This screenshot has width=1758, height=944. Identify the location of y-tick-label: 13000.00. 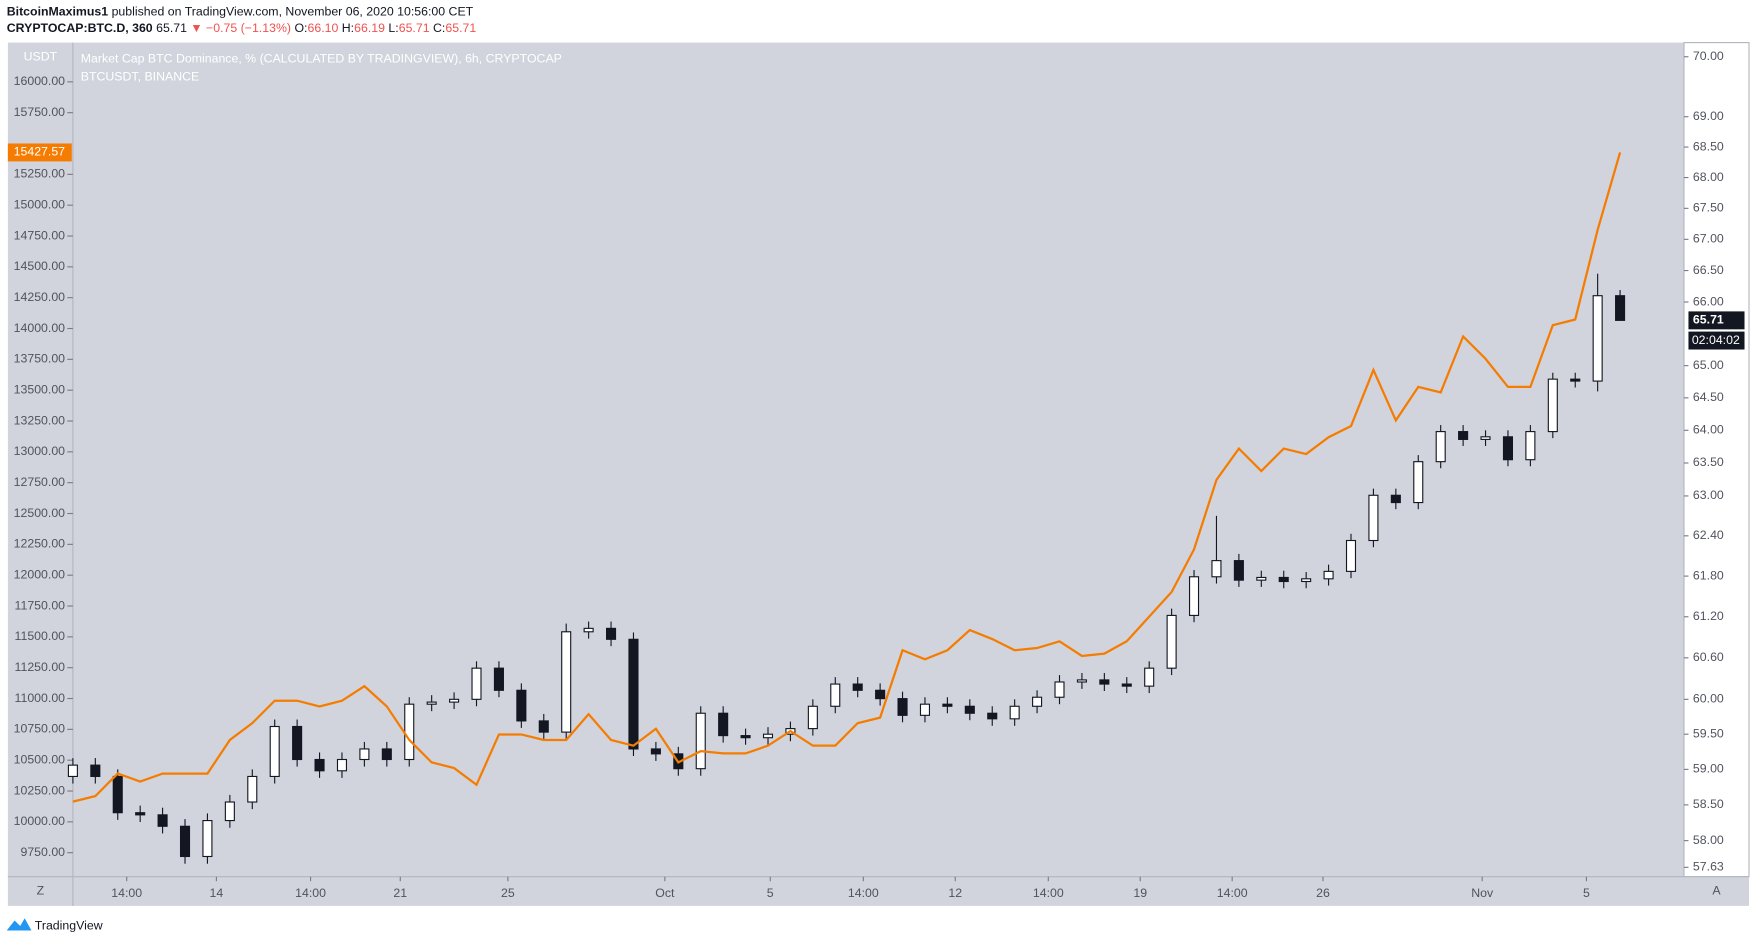
(40, 451).